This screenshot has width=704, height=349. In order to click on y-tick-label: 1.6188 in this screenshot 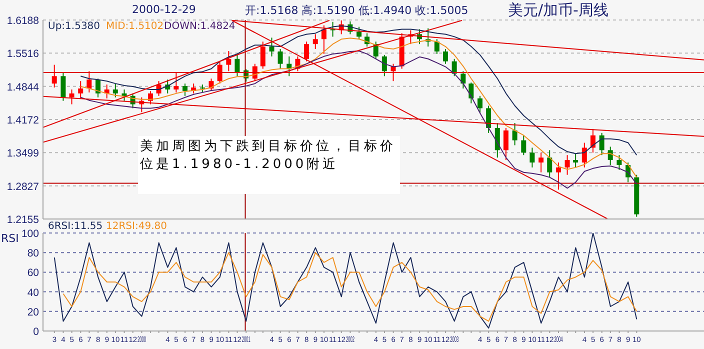, I will do `click(23, 21)`.